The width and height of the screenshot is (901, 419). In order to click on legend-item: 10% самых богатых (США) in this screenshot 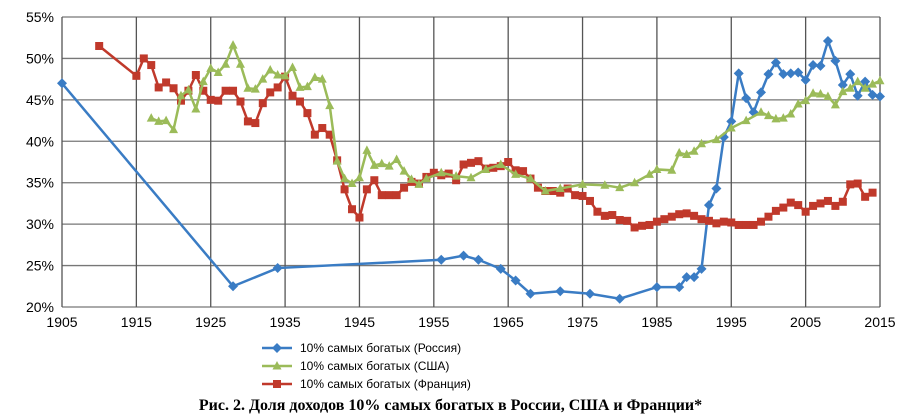, I will do `click(355, 366)`.